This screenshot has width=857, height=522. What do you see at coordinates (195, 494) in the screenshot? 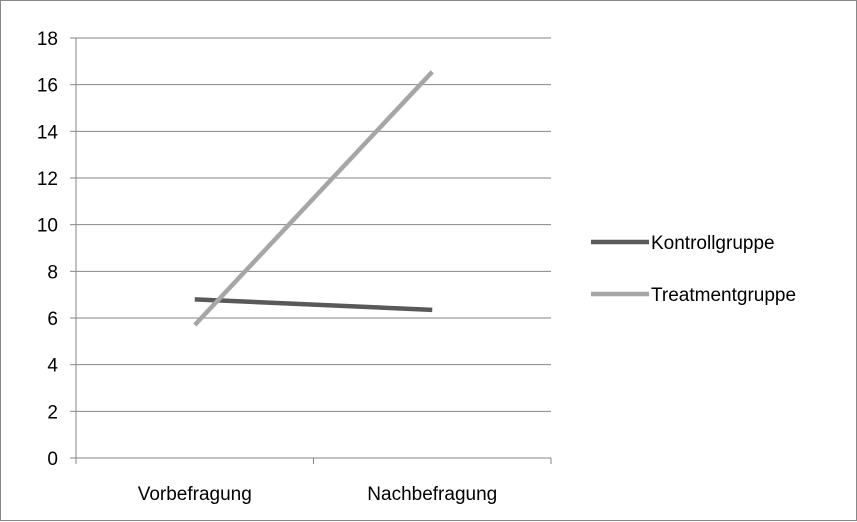
I see `x-tick-label-0: Vorbefragung` at bounding box center [195, 494].